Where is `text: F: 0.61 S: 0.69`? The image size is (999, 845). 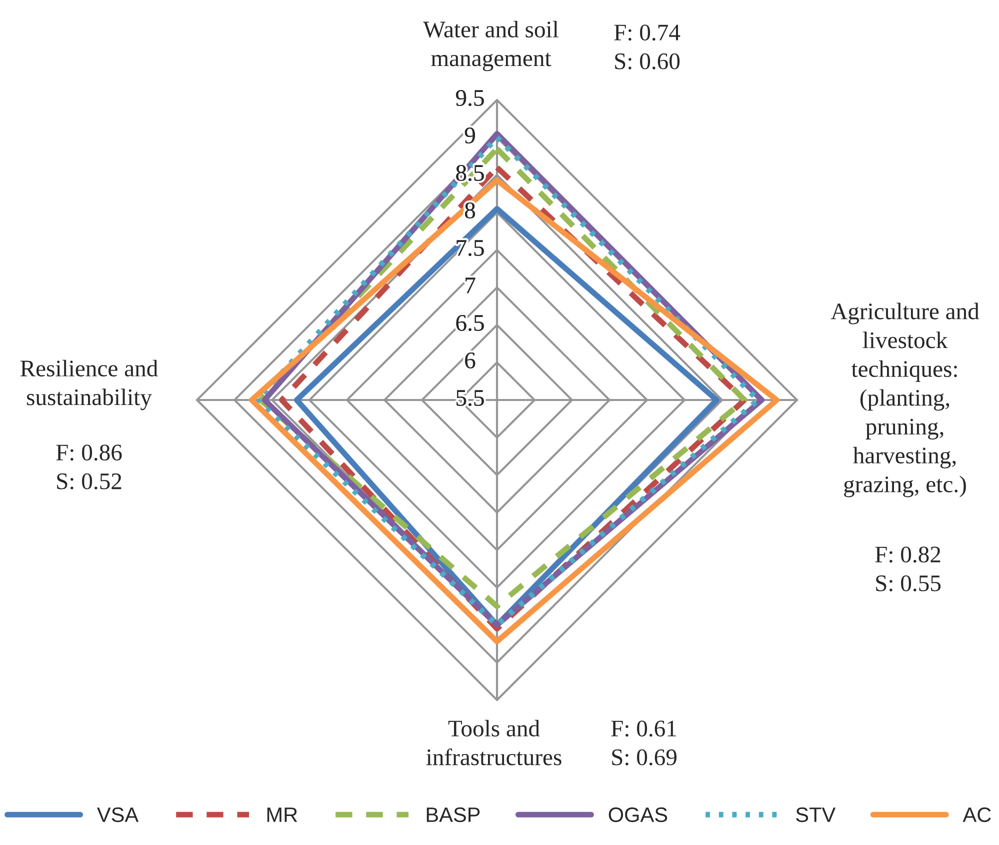 text: F: 0.61 S: 0.69 is located at coordinates (643, 743).